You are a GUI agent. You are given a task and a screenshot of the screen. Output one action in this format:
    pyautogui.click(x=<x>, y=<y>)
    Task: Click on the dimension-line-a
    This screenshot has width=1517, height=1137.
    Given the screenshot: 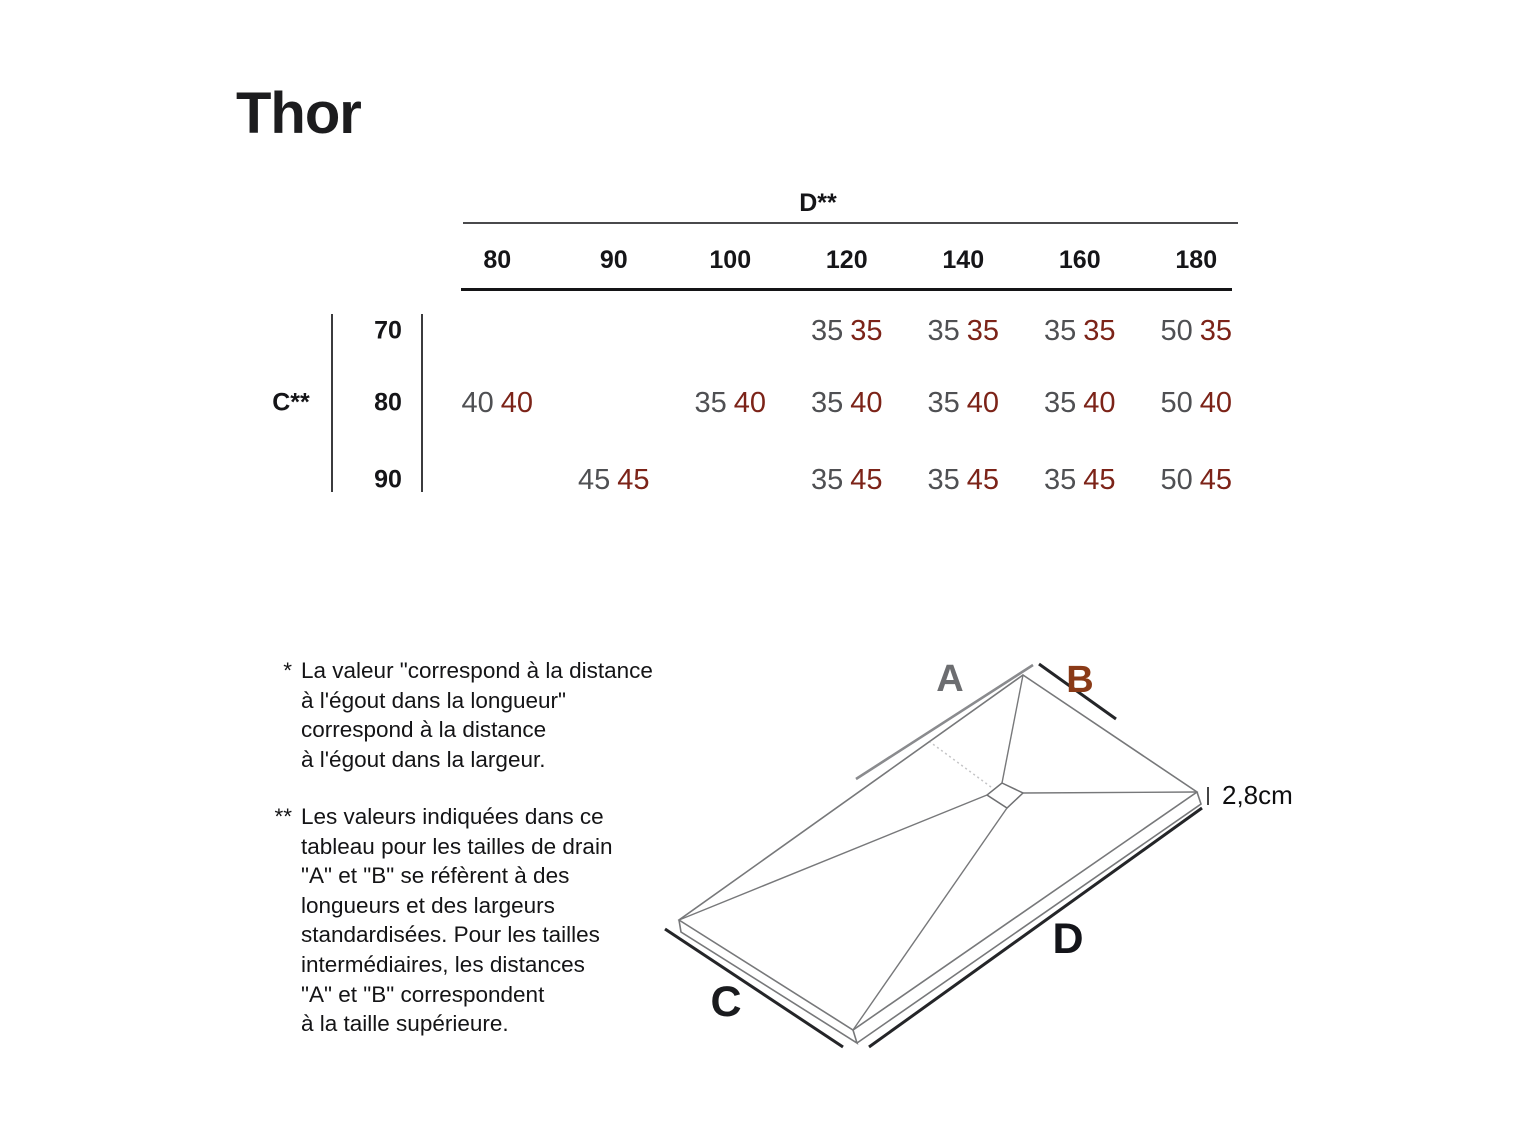 What is the action you would take?
    pyautogui.click(x=944, y=722)
    